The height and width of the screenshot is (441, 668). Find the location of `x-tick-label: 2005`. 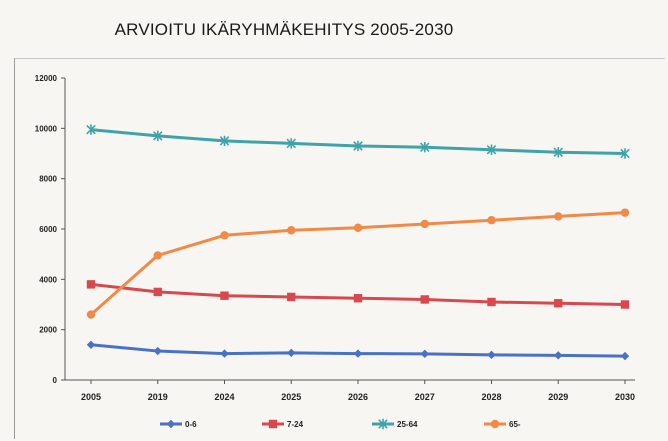

x-tick-label: 2005 is located at coordinates (91, 397).